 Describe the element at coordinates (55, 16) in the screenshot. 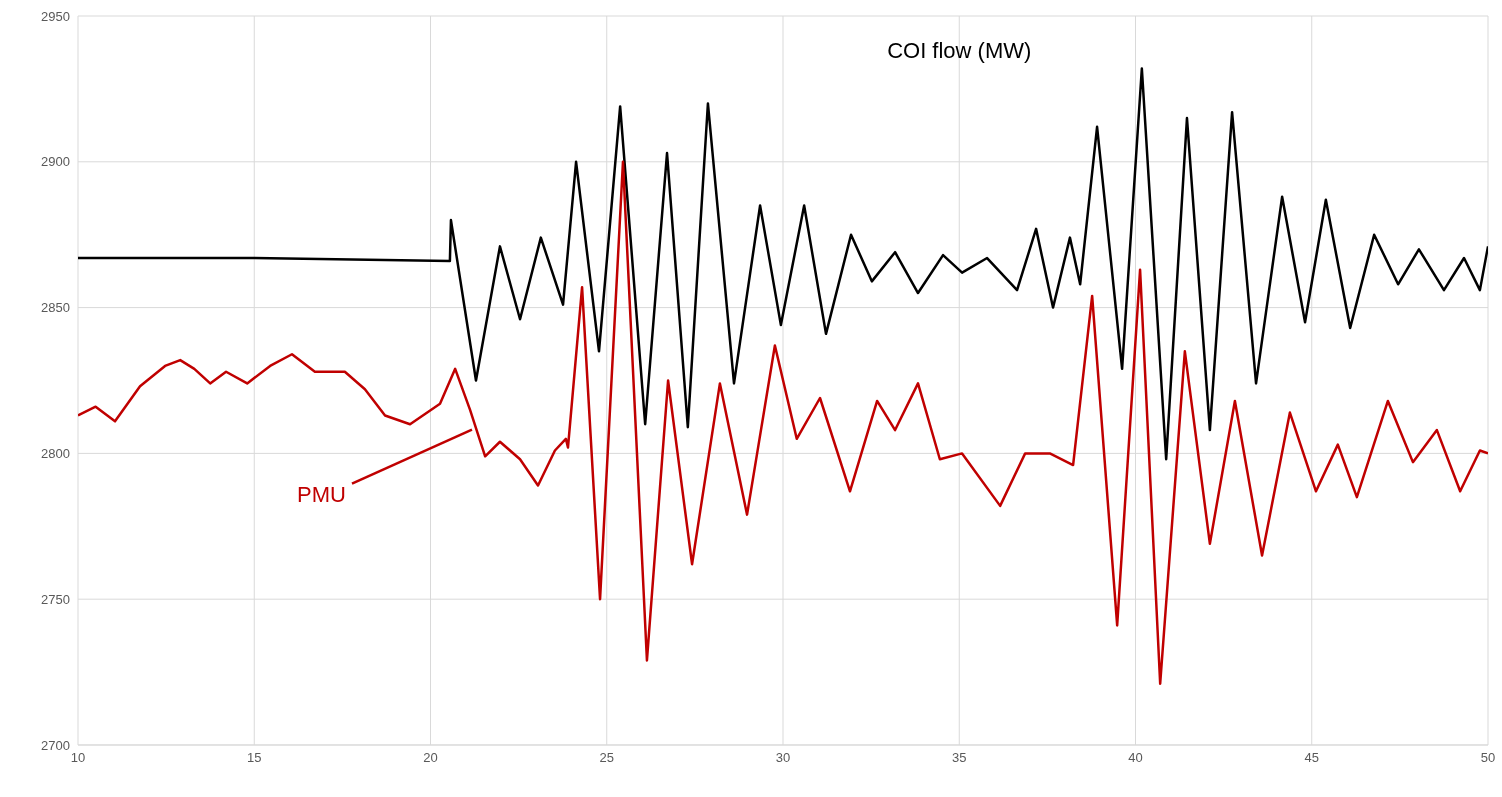

I see `y-tick-label: 2950` at that location.